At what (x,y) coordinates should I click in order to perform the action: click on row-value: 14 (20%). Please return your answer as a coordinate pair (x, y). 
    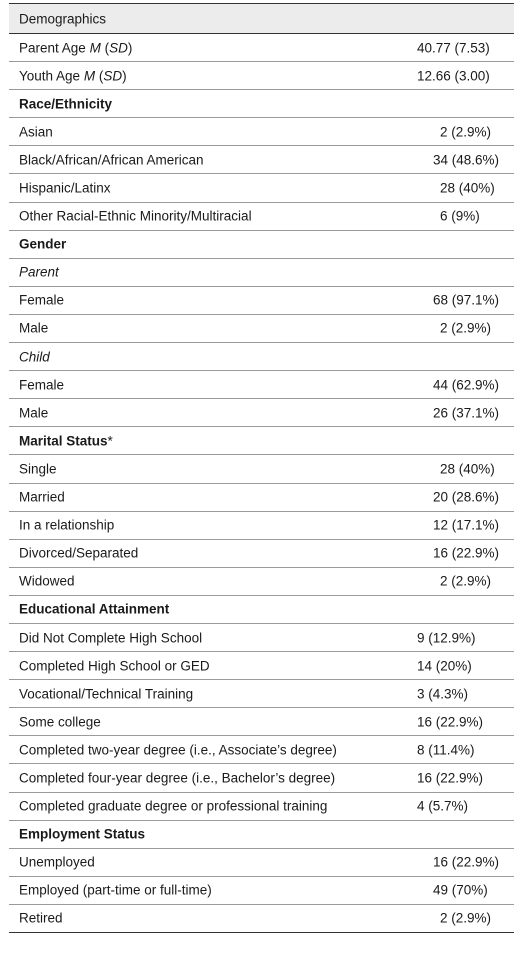
    Looking at the image, I should click on (444, 666).